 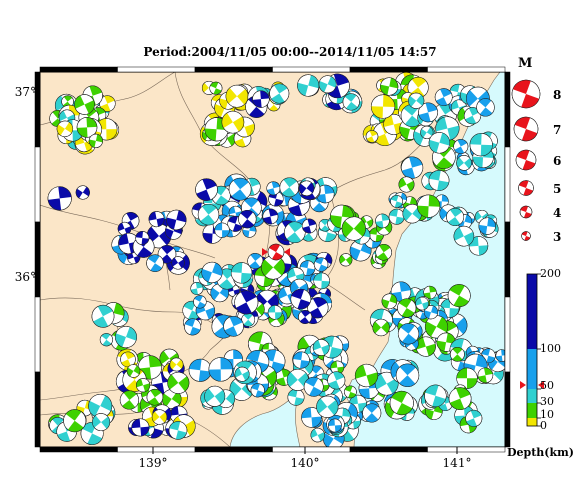 What do you see at coordinates (532, 350) in the screenshot?
I see `depth-scale` at bounding box center [532, 350].